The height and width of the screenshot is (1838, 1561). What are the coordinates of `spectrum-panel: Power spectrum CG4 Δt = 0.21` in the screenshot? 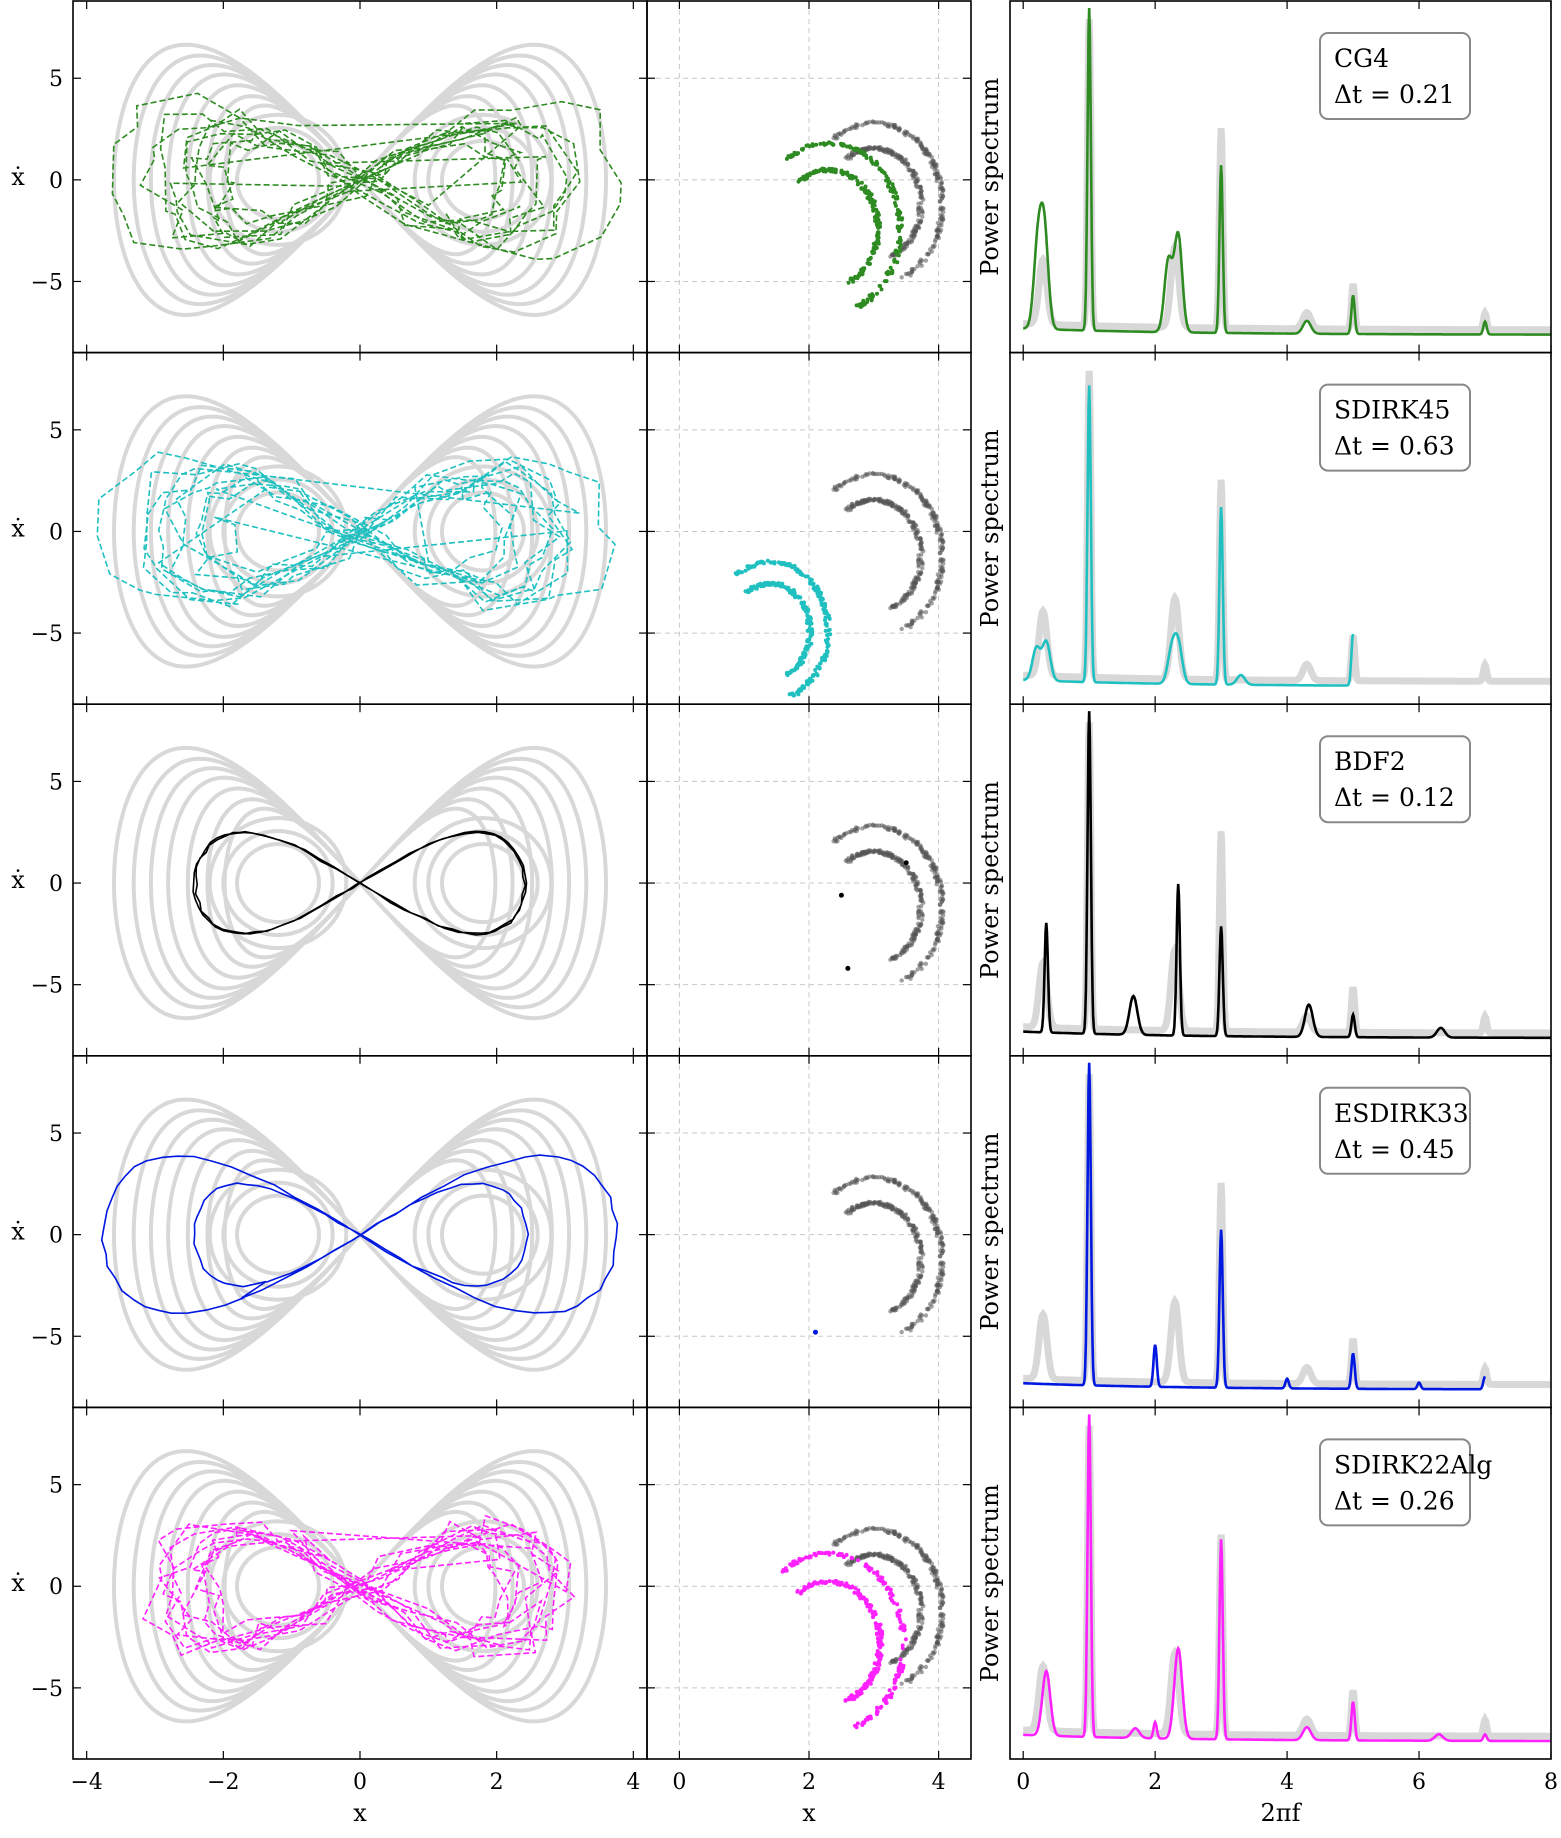 It's located at (1264, 177).